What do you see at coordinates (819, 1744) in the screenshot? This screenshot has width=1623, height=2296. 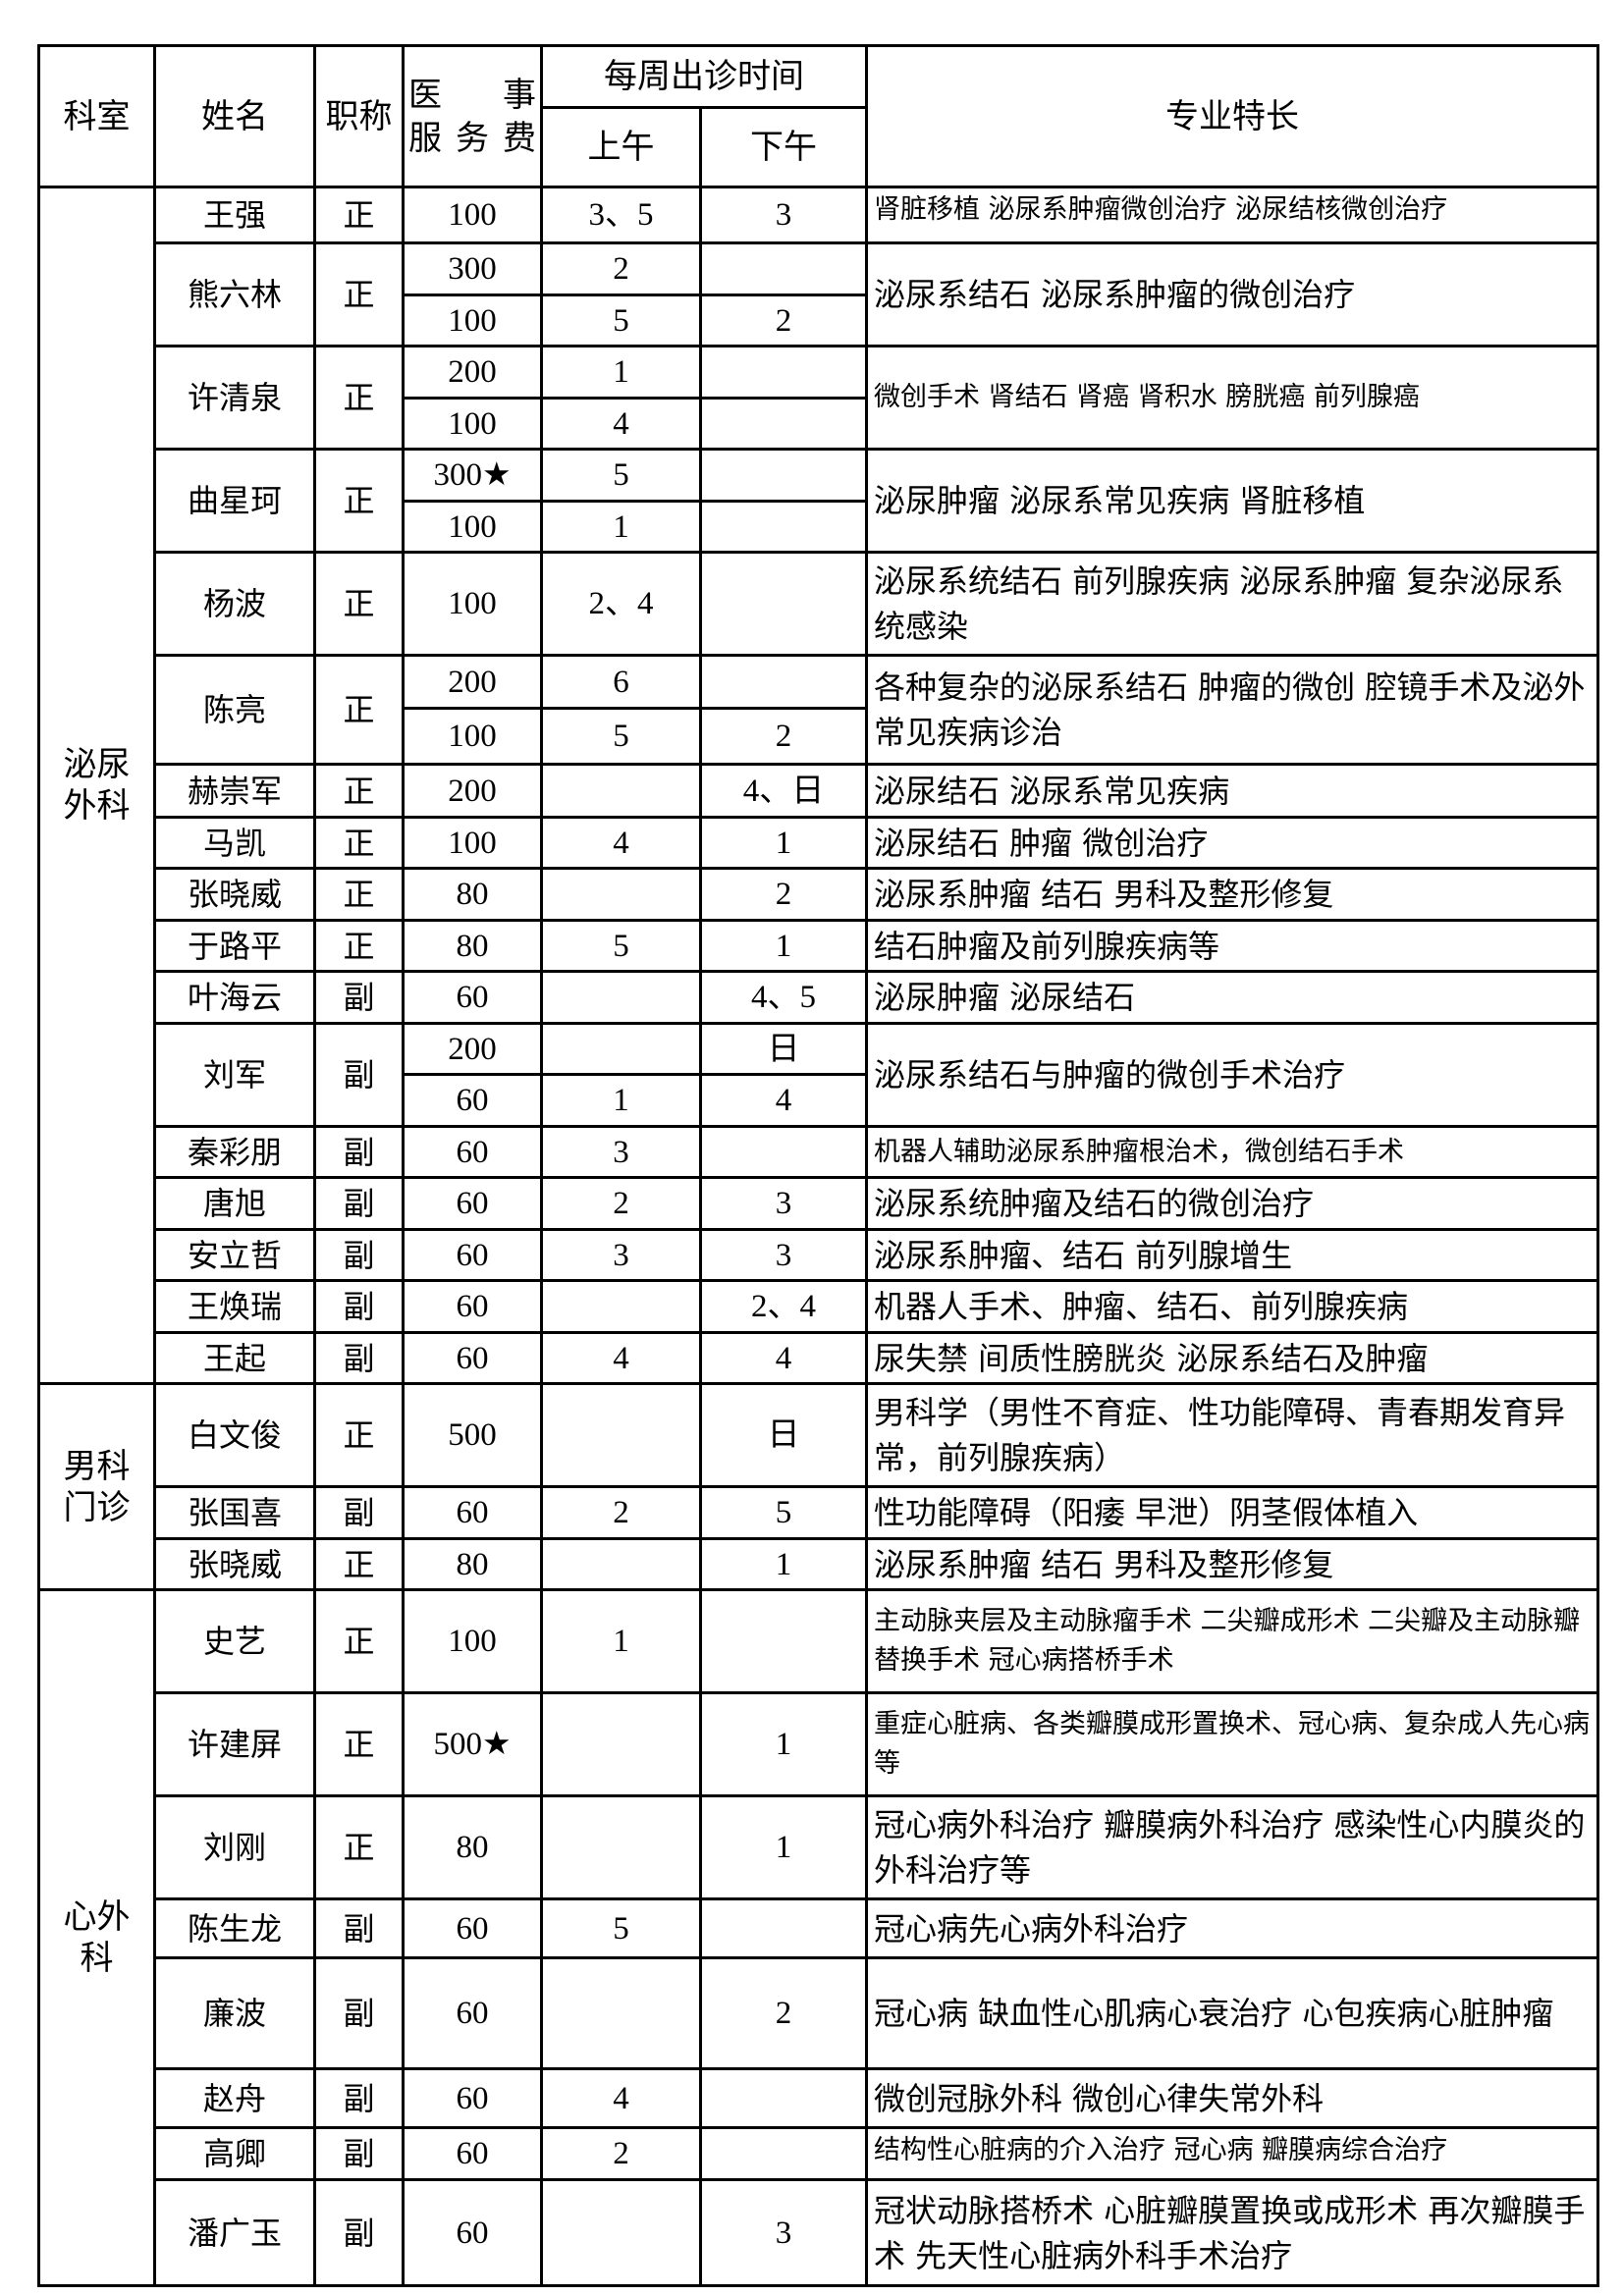 I see `table-row: 许建屏正 500★ 1 重症心脏病、各类瓣膜成形置换术、冠心病、复杂成人先心病等` at bounding box center [819, 1744].